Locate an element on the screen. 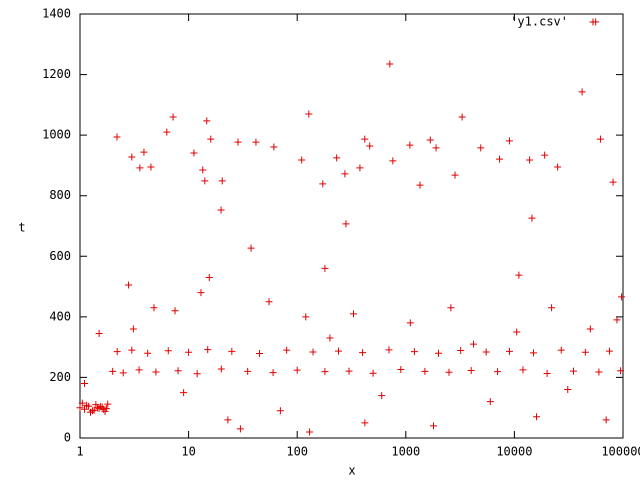 The height and width of the screenshot is (480, 640). y-axis-label: t is located at coordinates (21, 228).